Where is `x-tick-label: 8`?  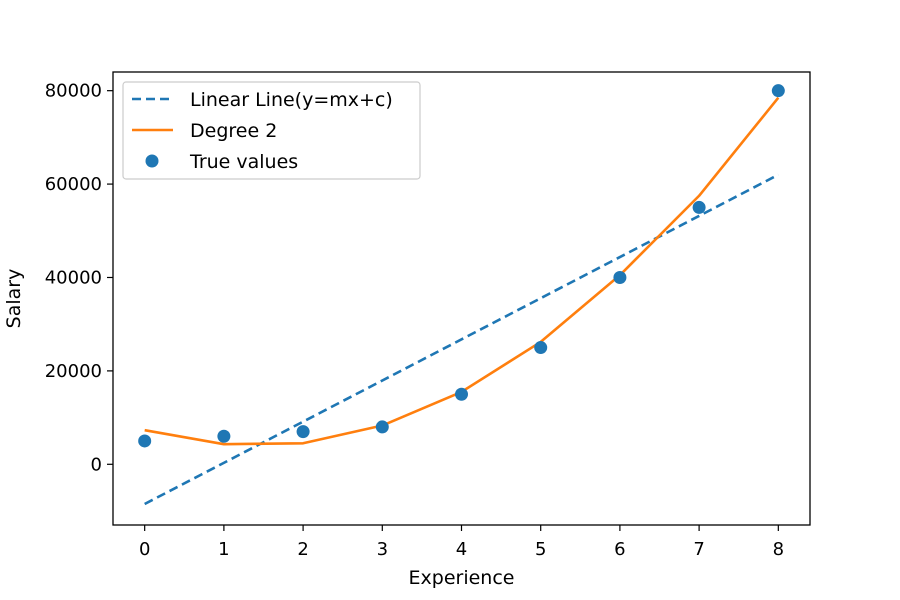 x-tick-label: 8 is located at coordinates (778, 549).